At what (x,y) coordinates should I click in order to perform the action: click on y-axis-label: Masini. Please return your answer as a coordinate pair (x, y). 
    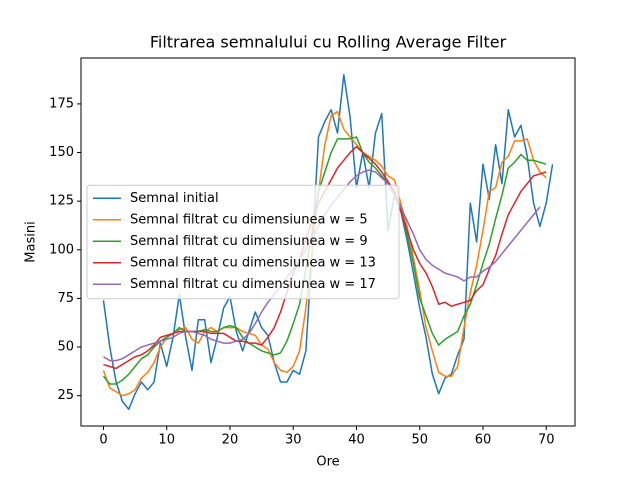
    Looking at the image, I should click on (31, 241).